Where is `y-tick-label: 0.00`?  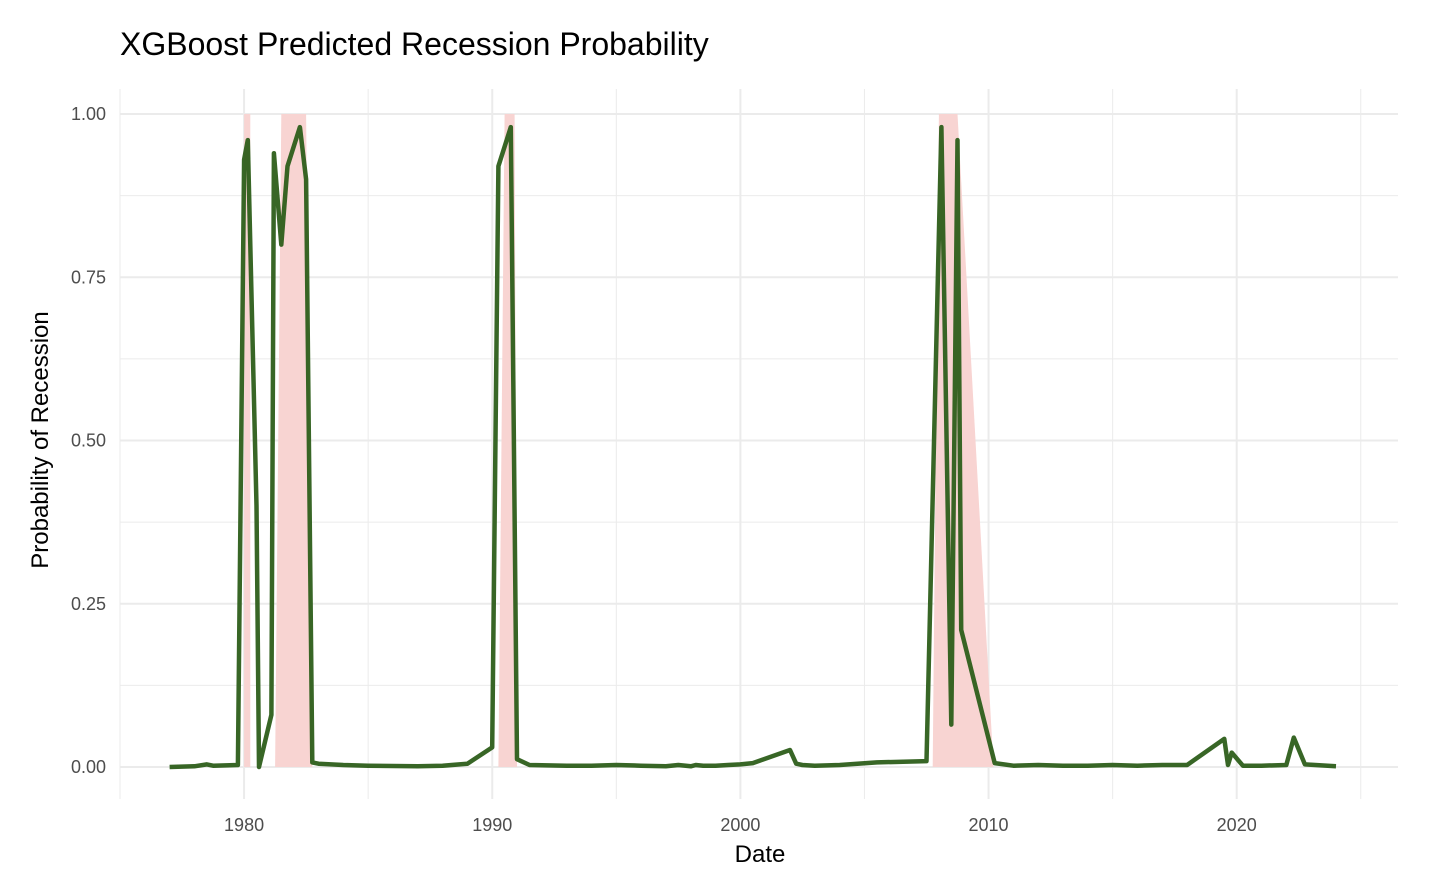 y-tick-label: 0.00 is located at coordinates (88, 767).